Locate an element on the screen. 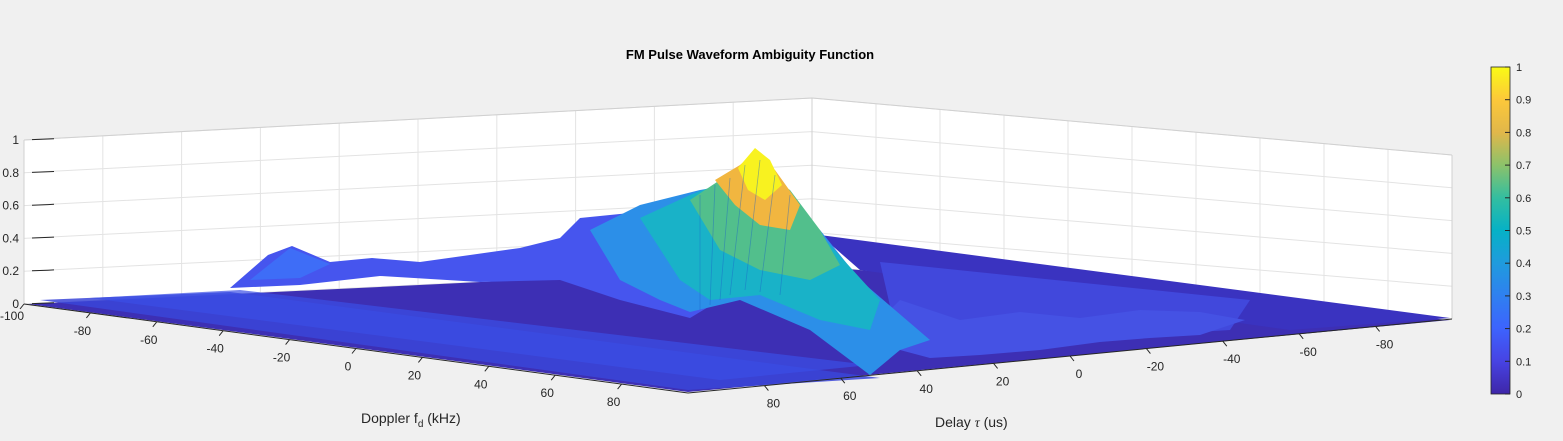 The image size is (1563, 441). doppler-tick-label: 40 is located at coordinates (481, 384).